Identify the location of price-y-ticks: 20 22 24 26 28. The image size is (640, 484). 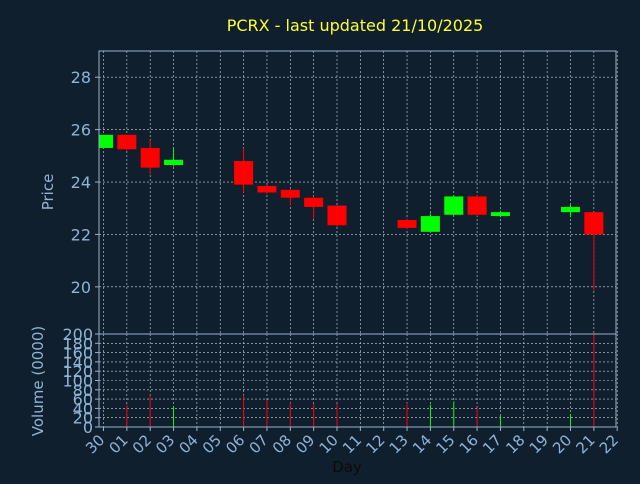
(85, 182).